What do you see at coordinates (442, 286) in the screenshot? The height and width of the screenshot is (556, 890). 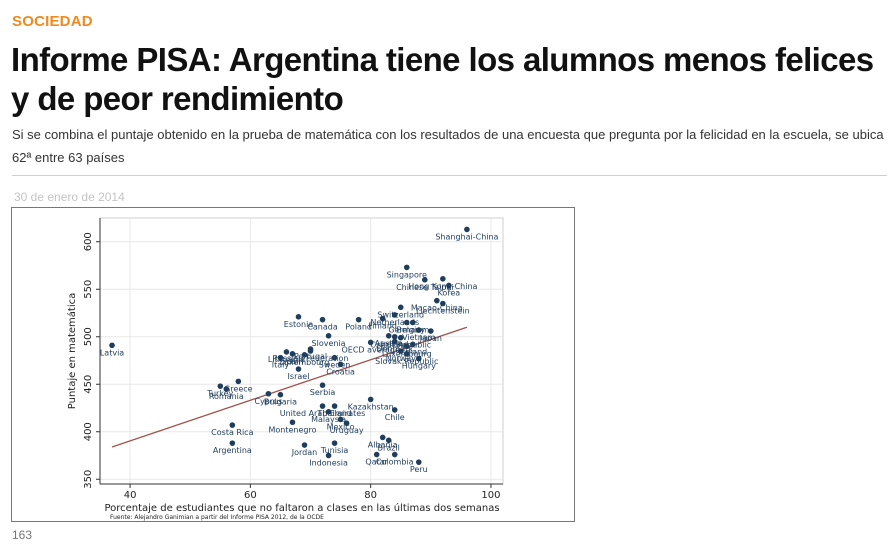 I see `data-point-label: Hong Kong-China` at bounding box center [442, 286].